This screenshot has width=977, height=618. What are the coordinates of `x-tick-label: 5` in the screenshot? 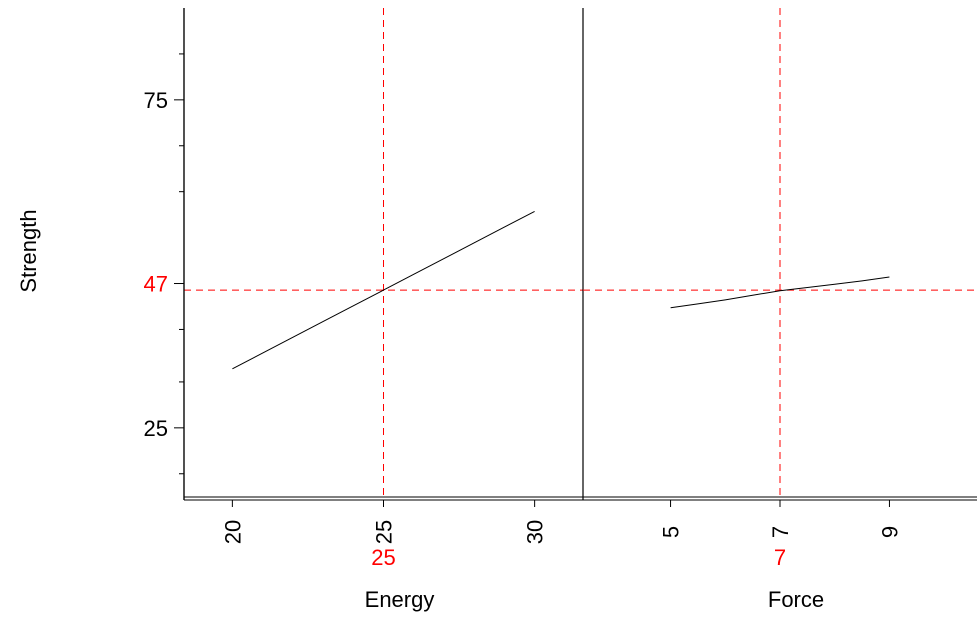 It's located at (671, 532).